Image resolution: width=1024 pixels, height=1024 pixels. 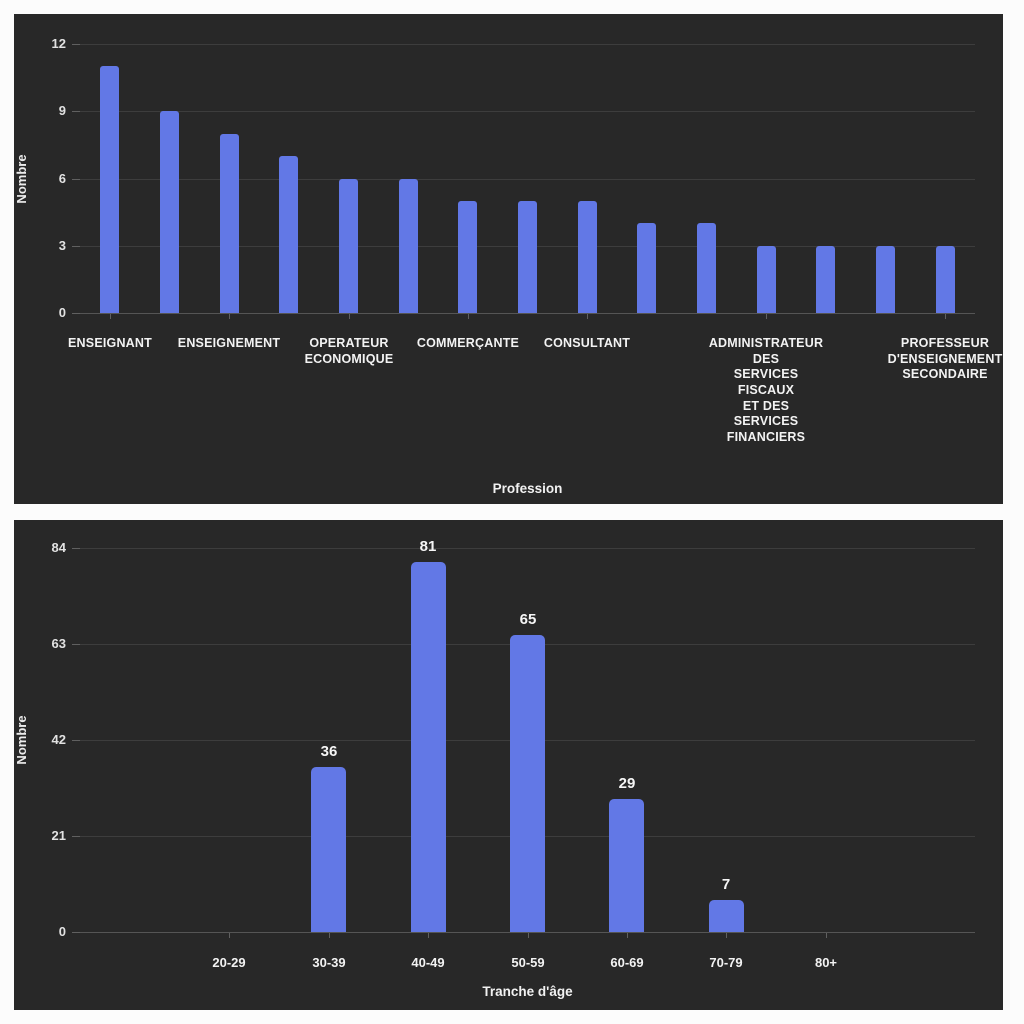 What do you see at coordinates (110, 343) in the screenshot?
I see `x-category-label: ENSEIGNANT` at bounding box center [110, 343].